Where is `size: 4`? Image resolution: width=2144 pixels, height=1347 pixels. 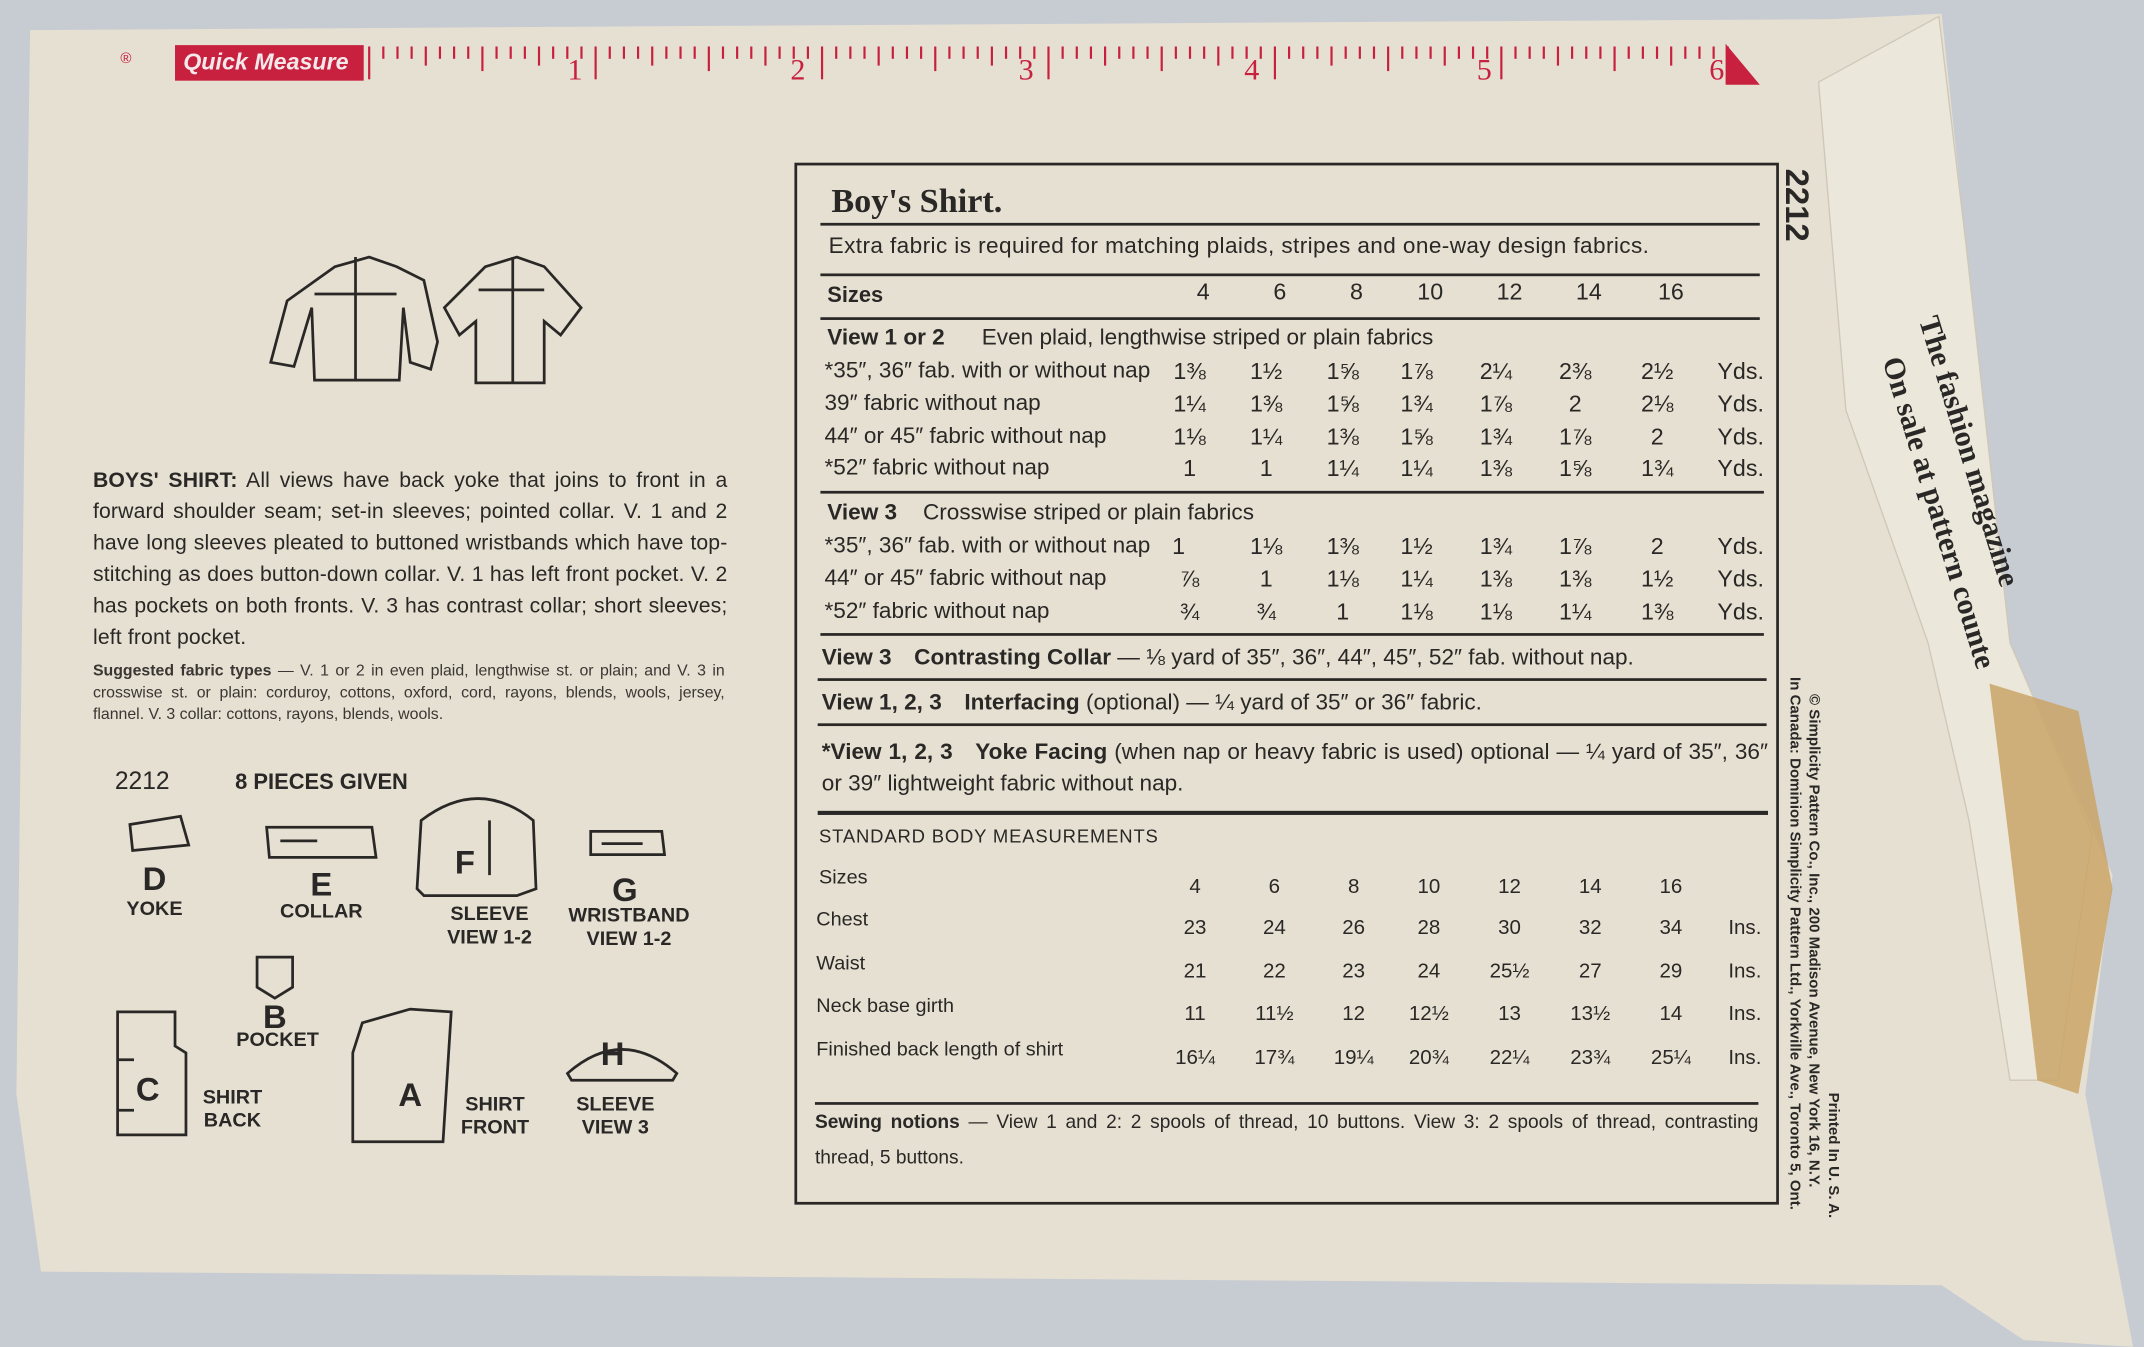
size: 4 is located at coordinates (1195, 887).